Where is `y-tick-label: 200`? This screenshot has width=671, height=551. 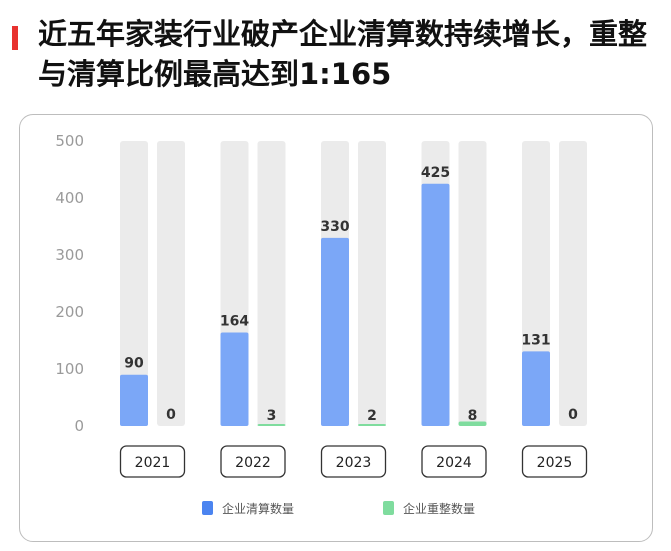
y-tick-label: 200 is located at coordinates (69, 312).